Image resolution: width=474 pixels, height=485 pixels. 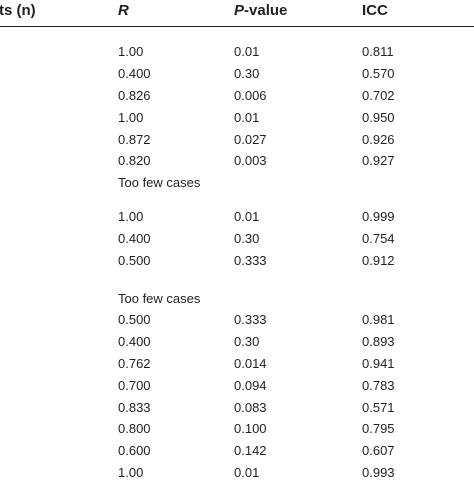 I want to click on table-row: 0.800 0.100 0.795, so click(x=237, y=431).